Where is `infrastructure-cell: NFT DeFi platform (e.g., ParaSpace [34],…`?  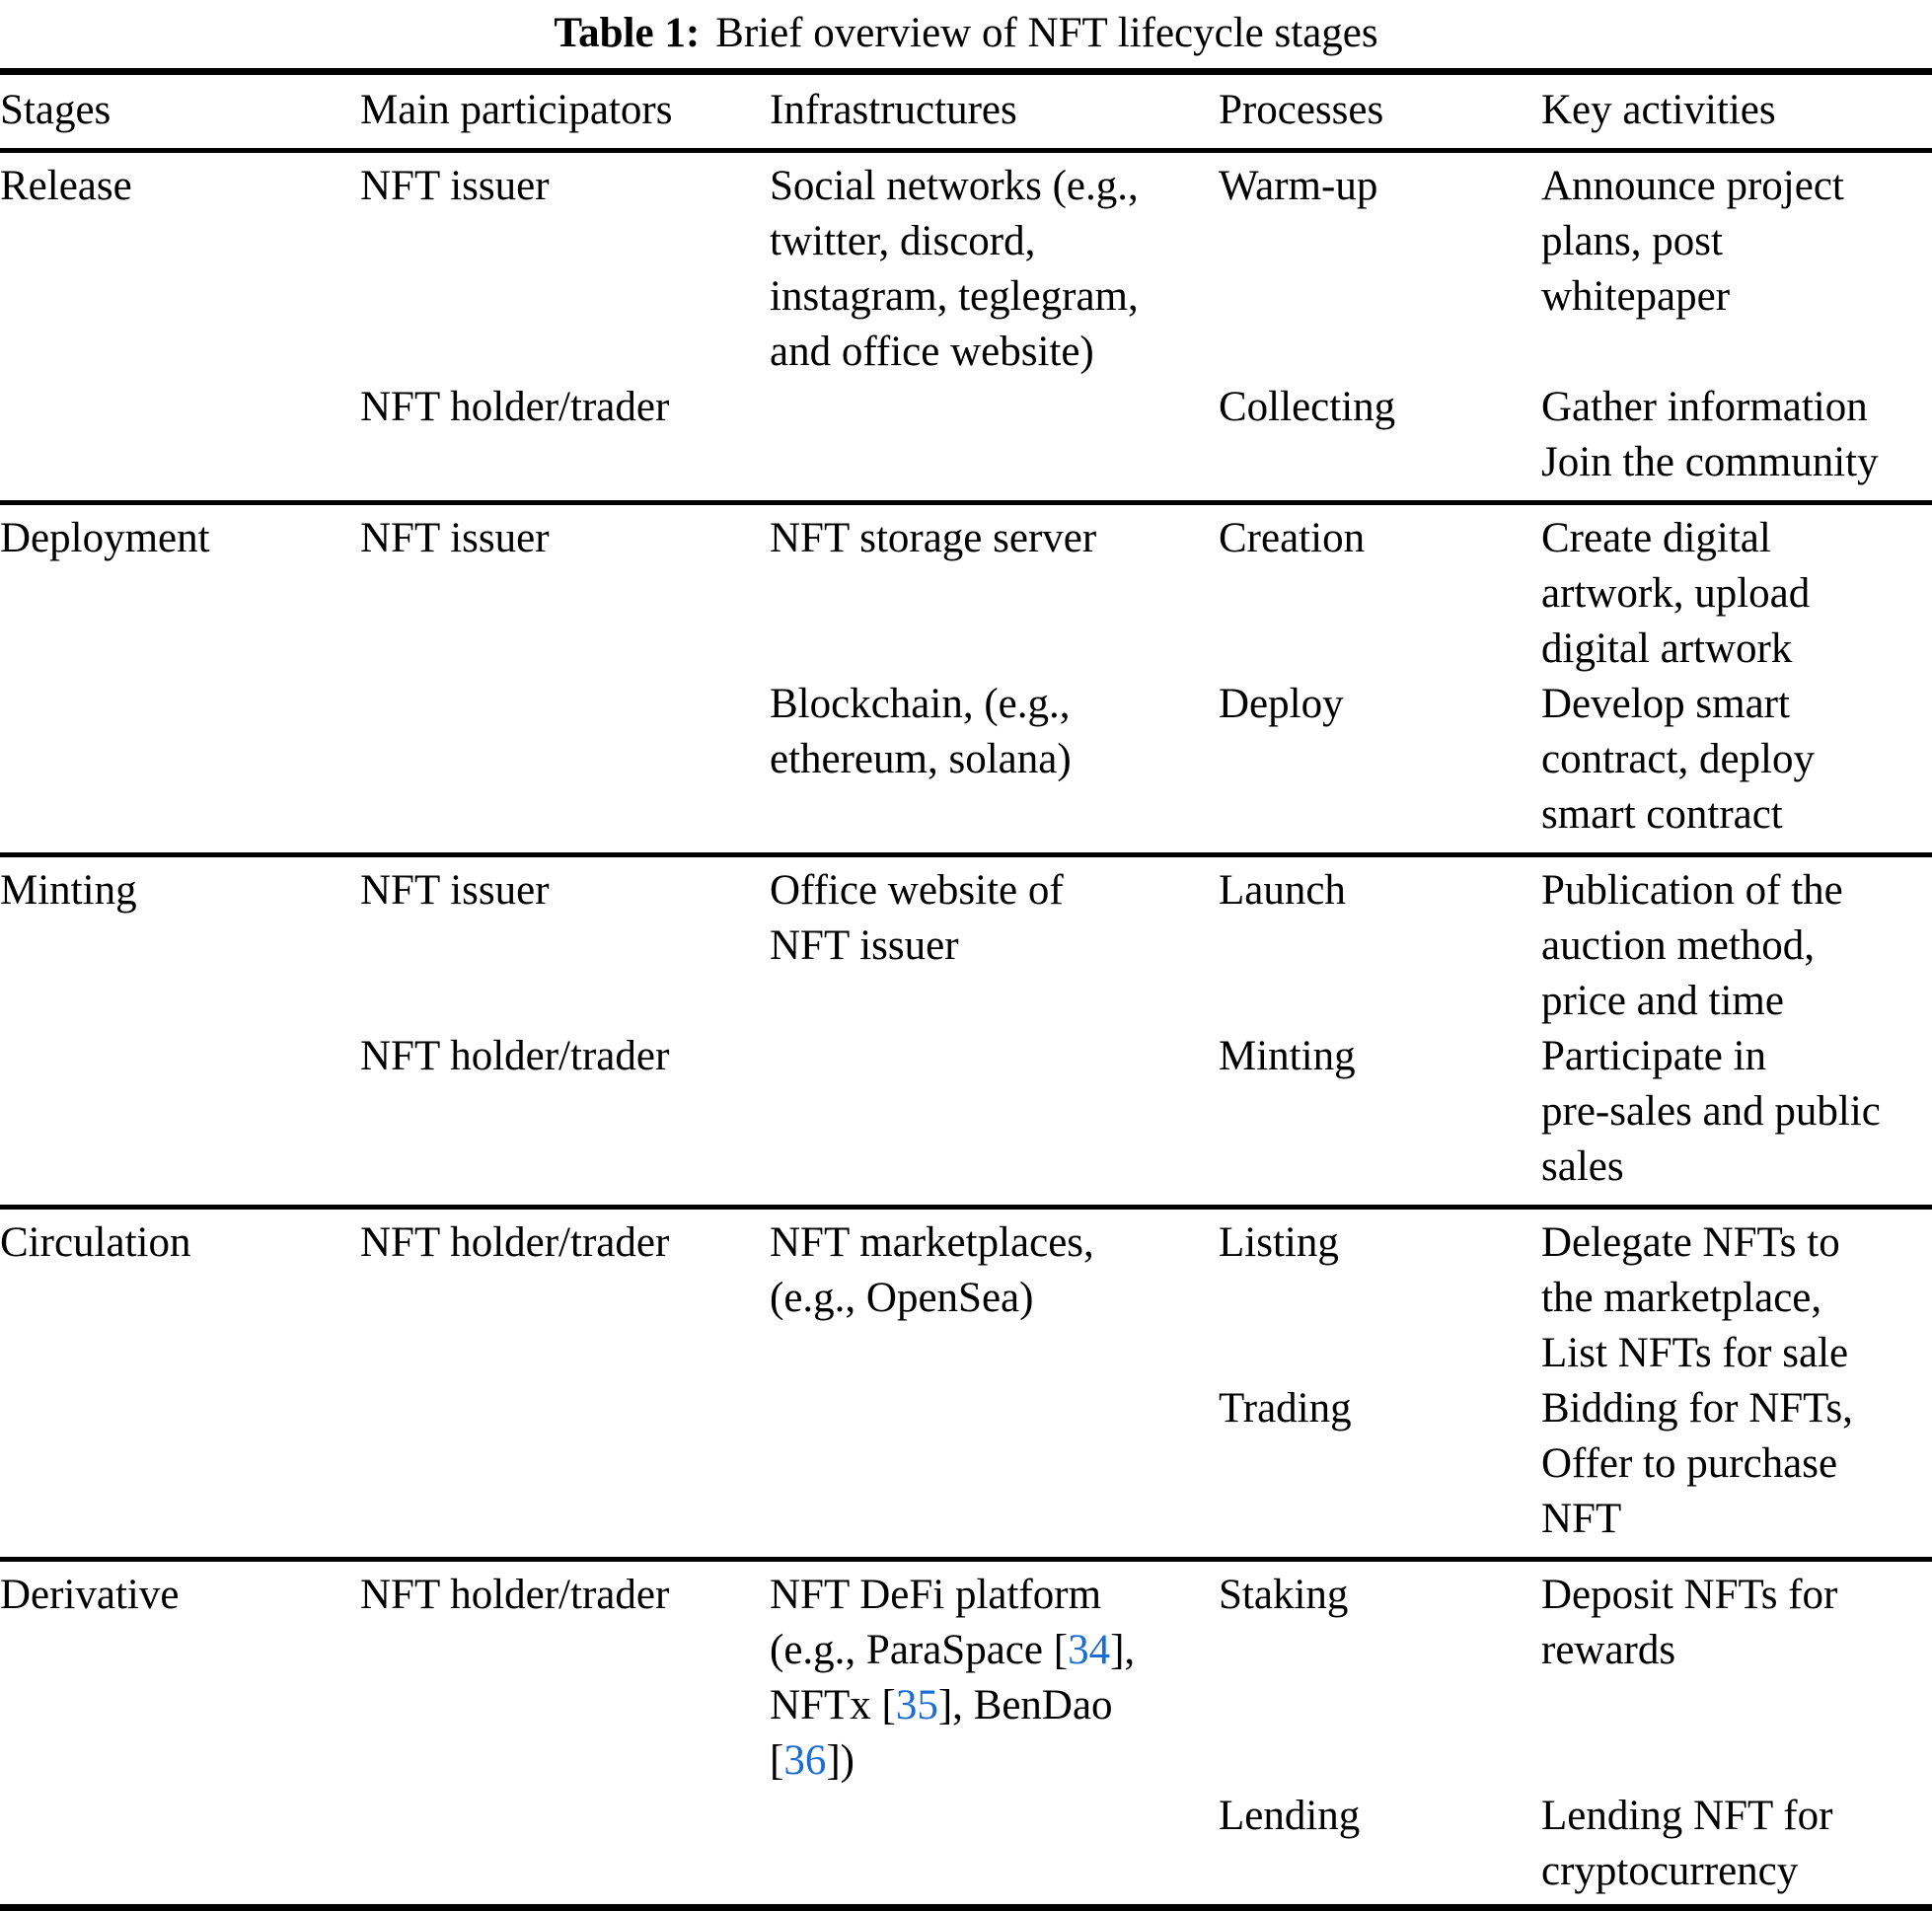
infrastructure-cell: NFT DeFi platform (e.g., ParaSpace [34],… is located at coordinates (994, 1678).